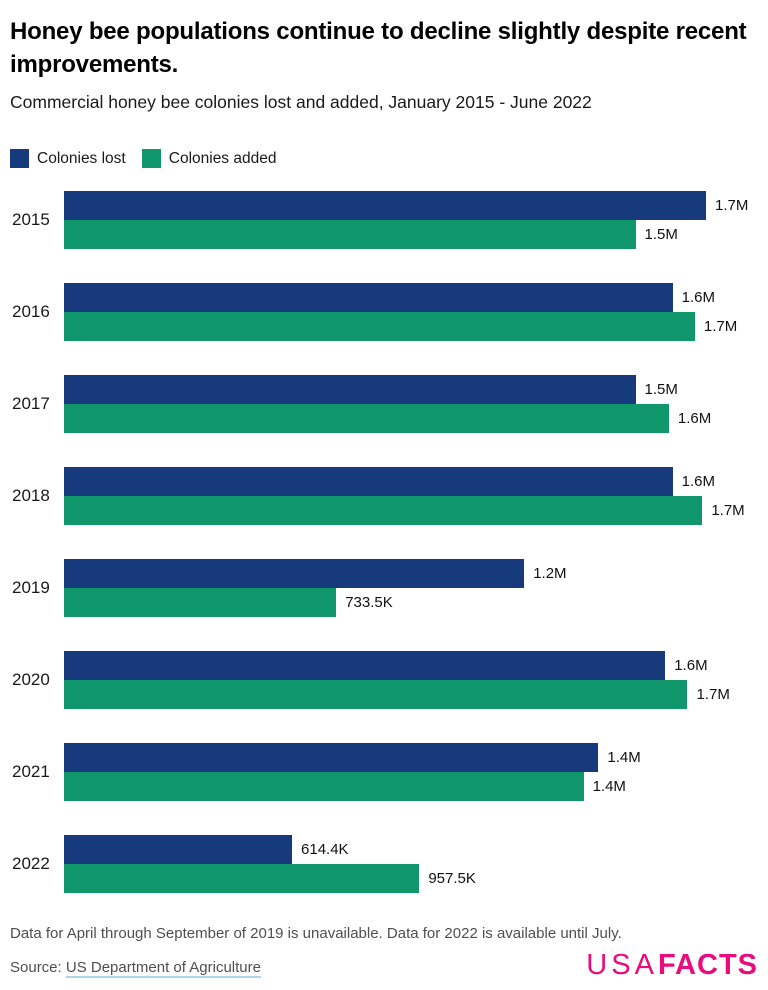 Image resolution: width=768 pixels, height=990 pixels. I want to click on year-label: 2020, so click(31, 680).